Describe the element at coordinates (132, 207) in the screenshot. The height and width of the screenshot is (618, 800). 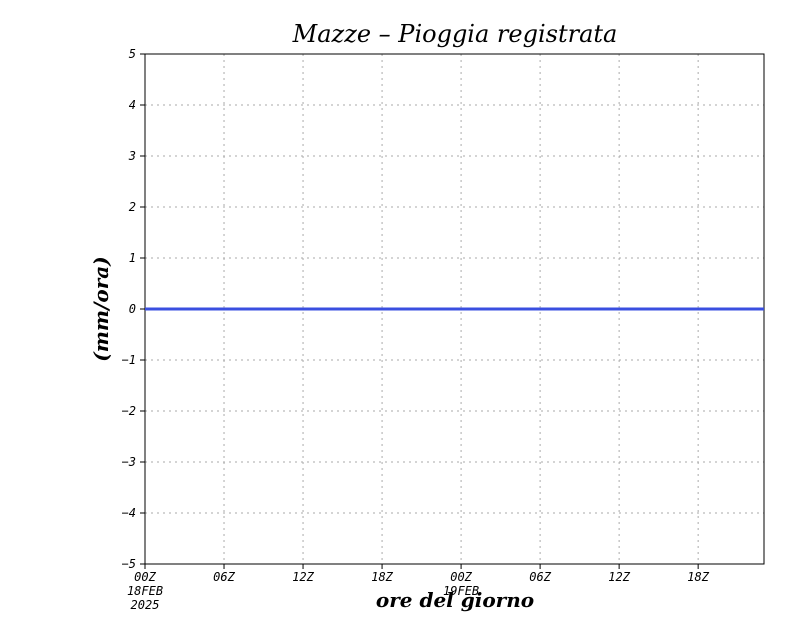
I see `y-tick-label: 2` at that location.